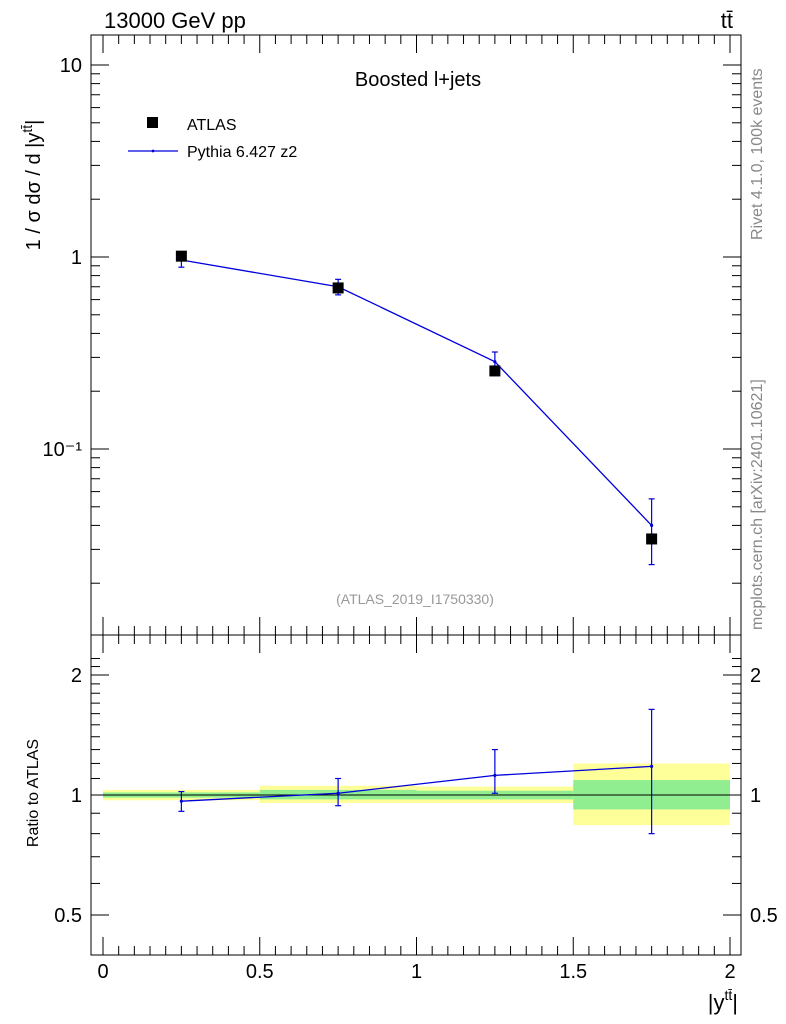 This screenshot has height=1024, width=786. Describe the element at coordinates (33, 793) in the screenshot. I see `ratio-y-axis-label: Ratio to ATLAS` at that location.